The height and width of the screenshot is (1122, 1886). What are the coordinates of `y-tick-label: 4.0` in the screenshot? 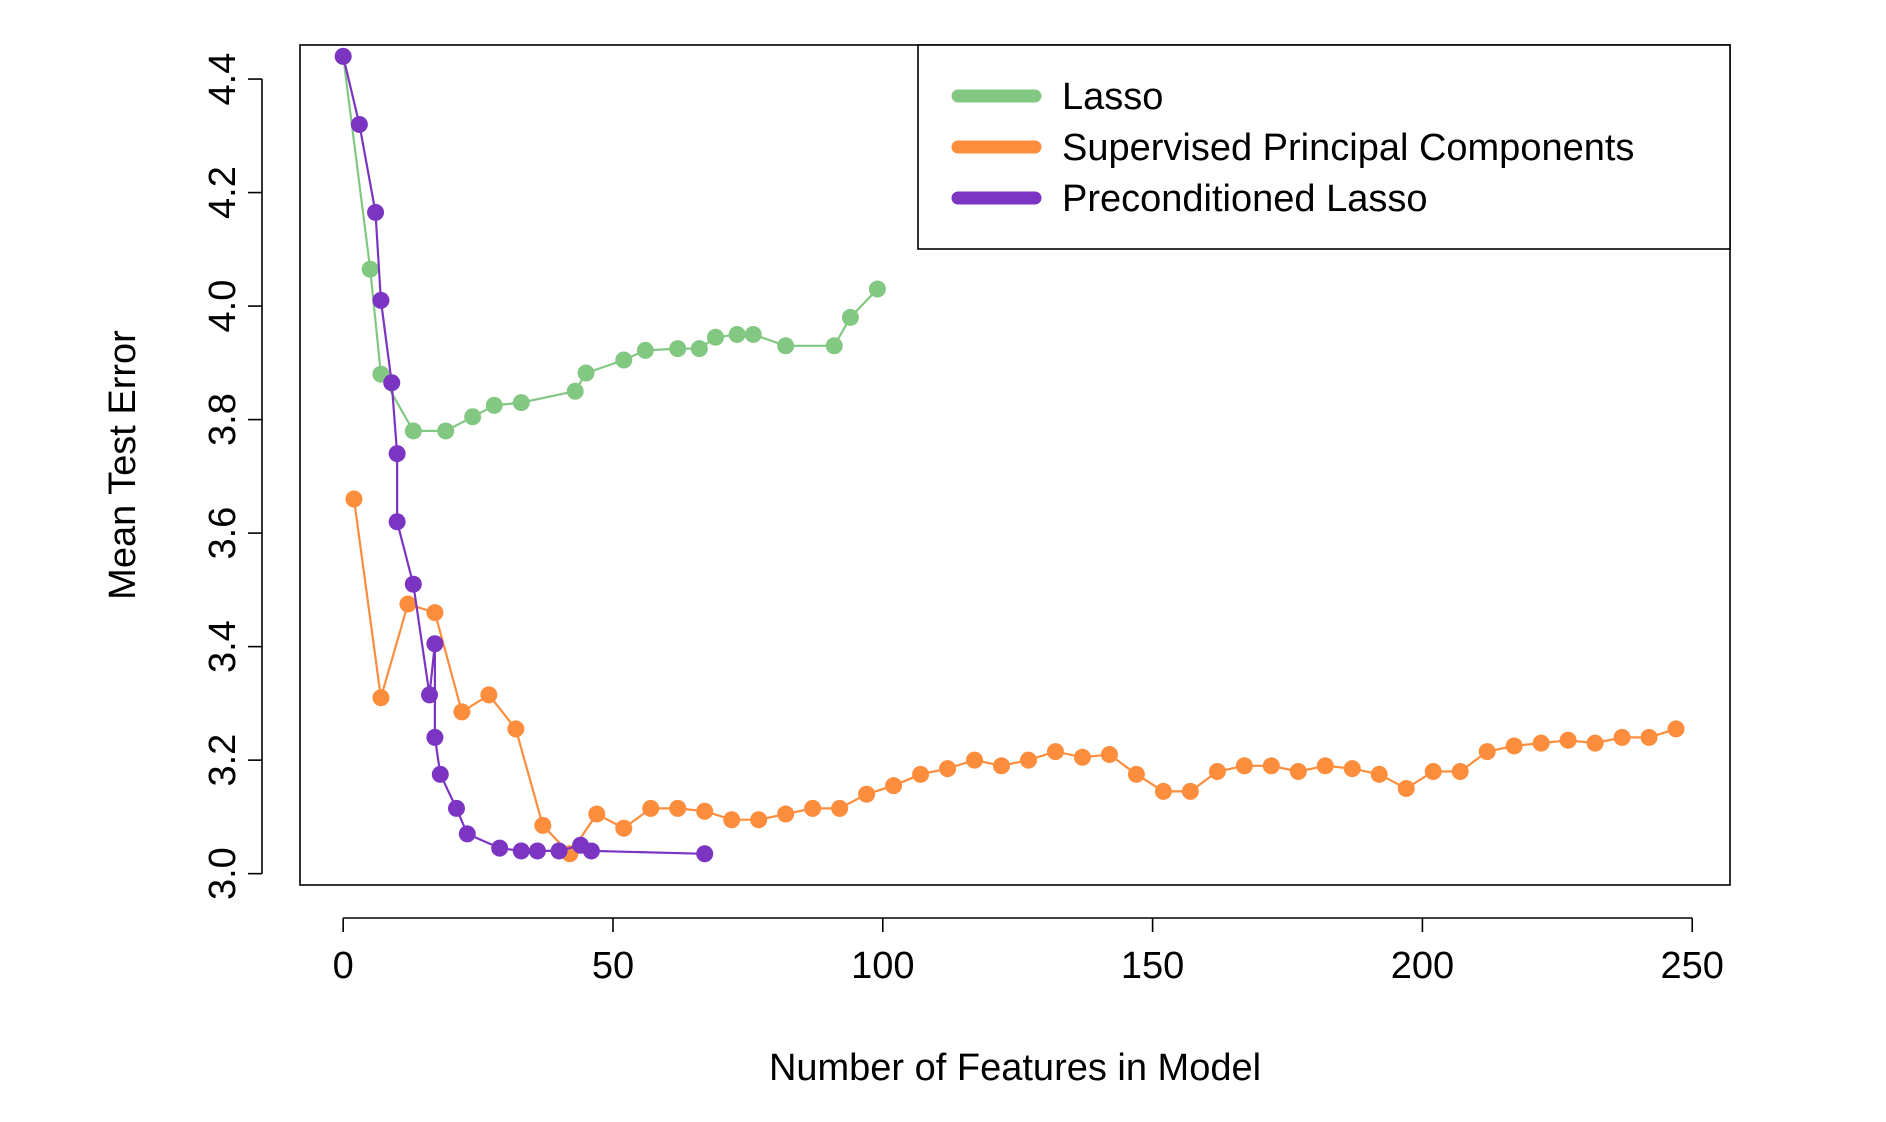 It's located at (223, 306).